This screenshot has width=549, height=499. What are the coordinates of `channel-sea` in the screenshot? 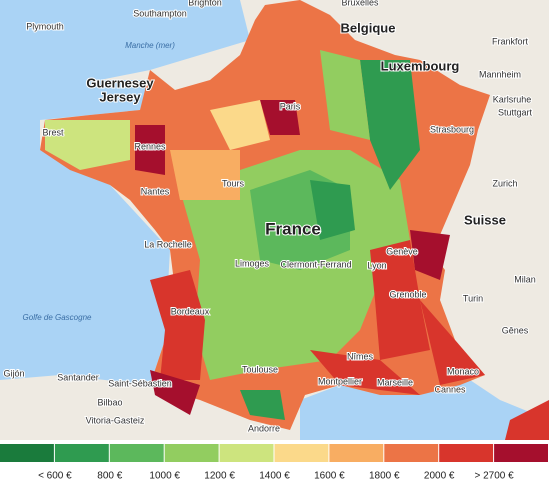 It's located at (125, 40).